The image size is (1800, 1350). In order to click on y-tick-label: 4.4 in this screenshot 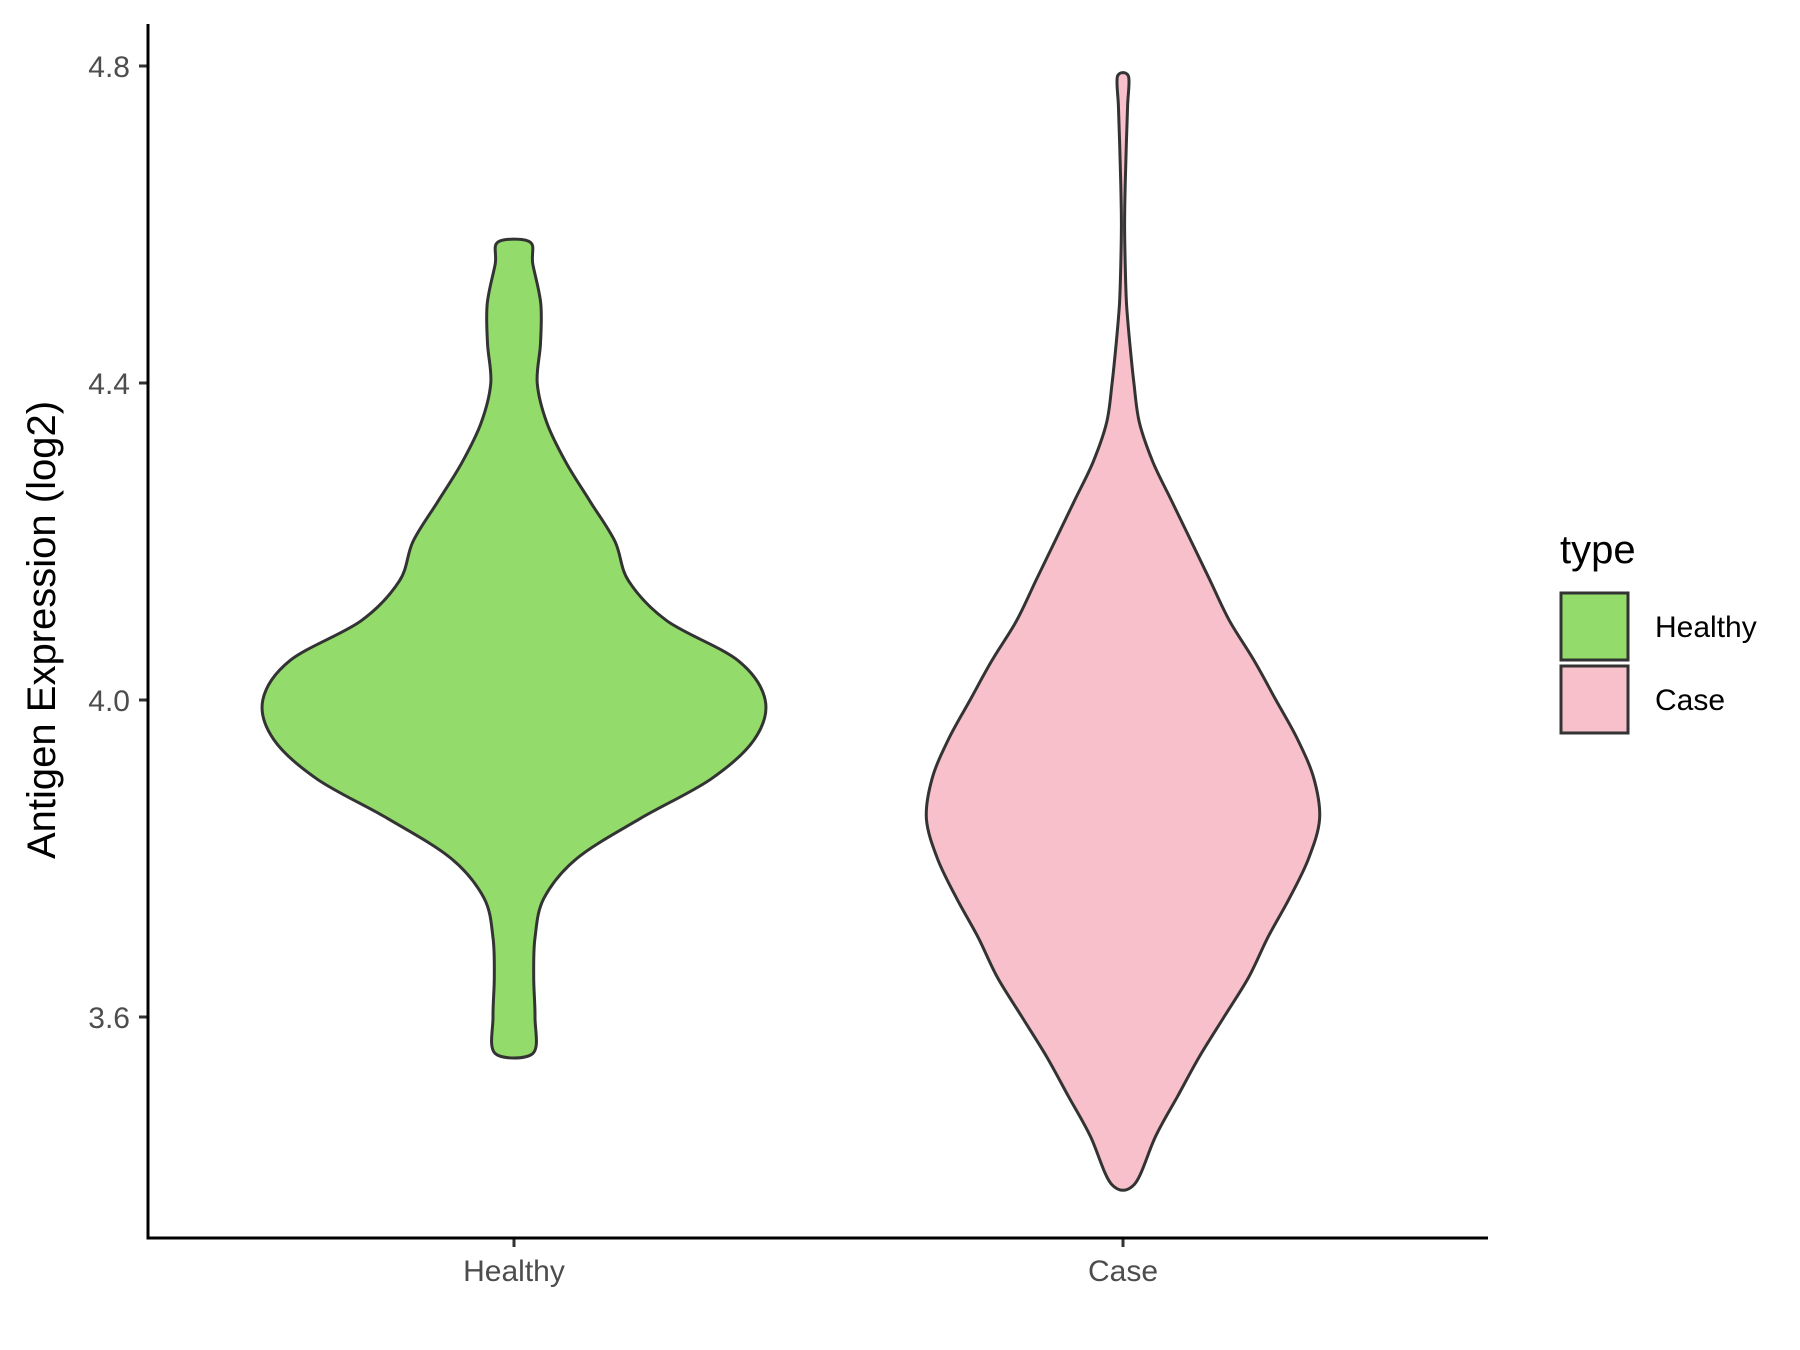, I will do `click(109, 384)`.